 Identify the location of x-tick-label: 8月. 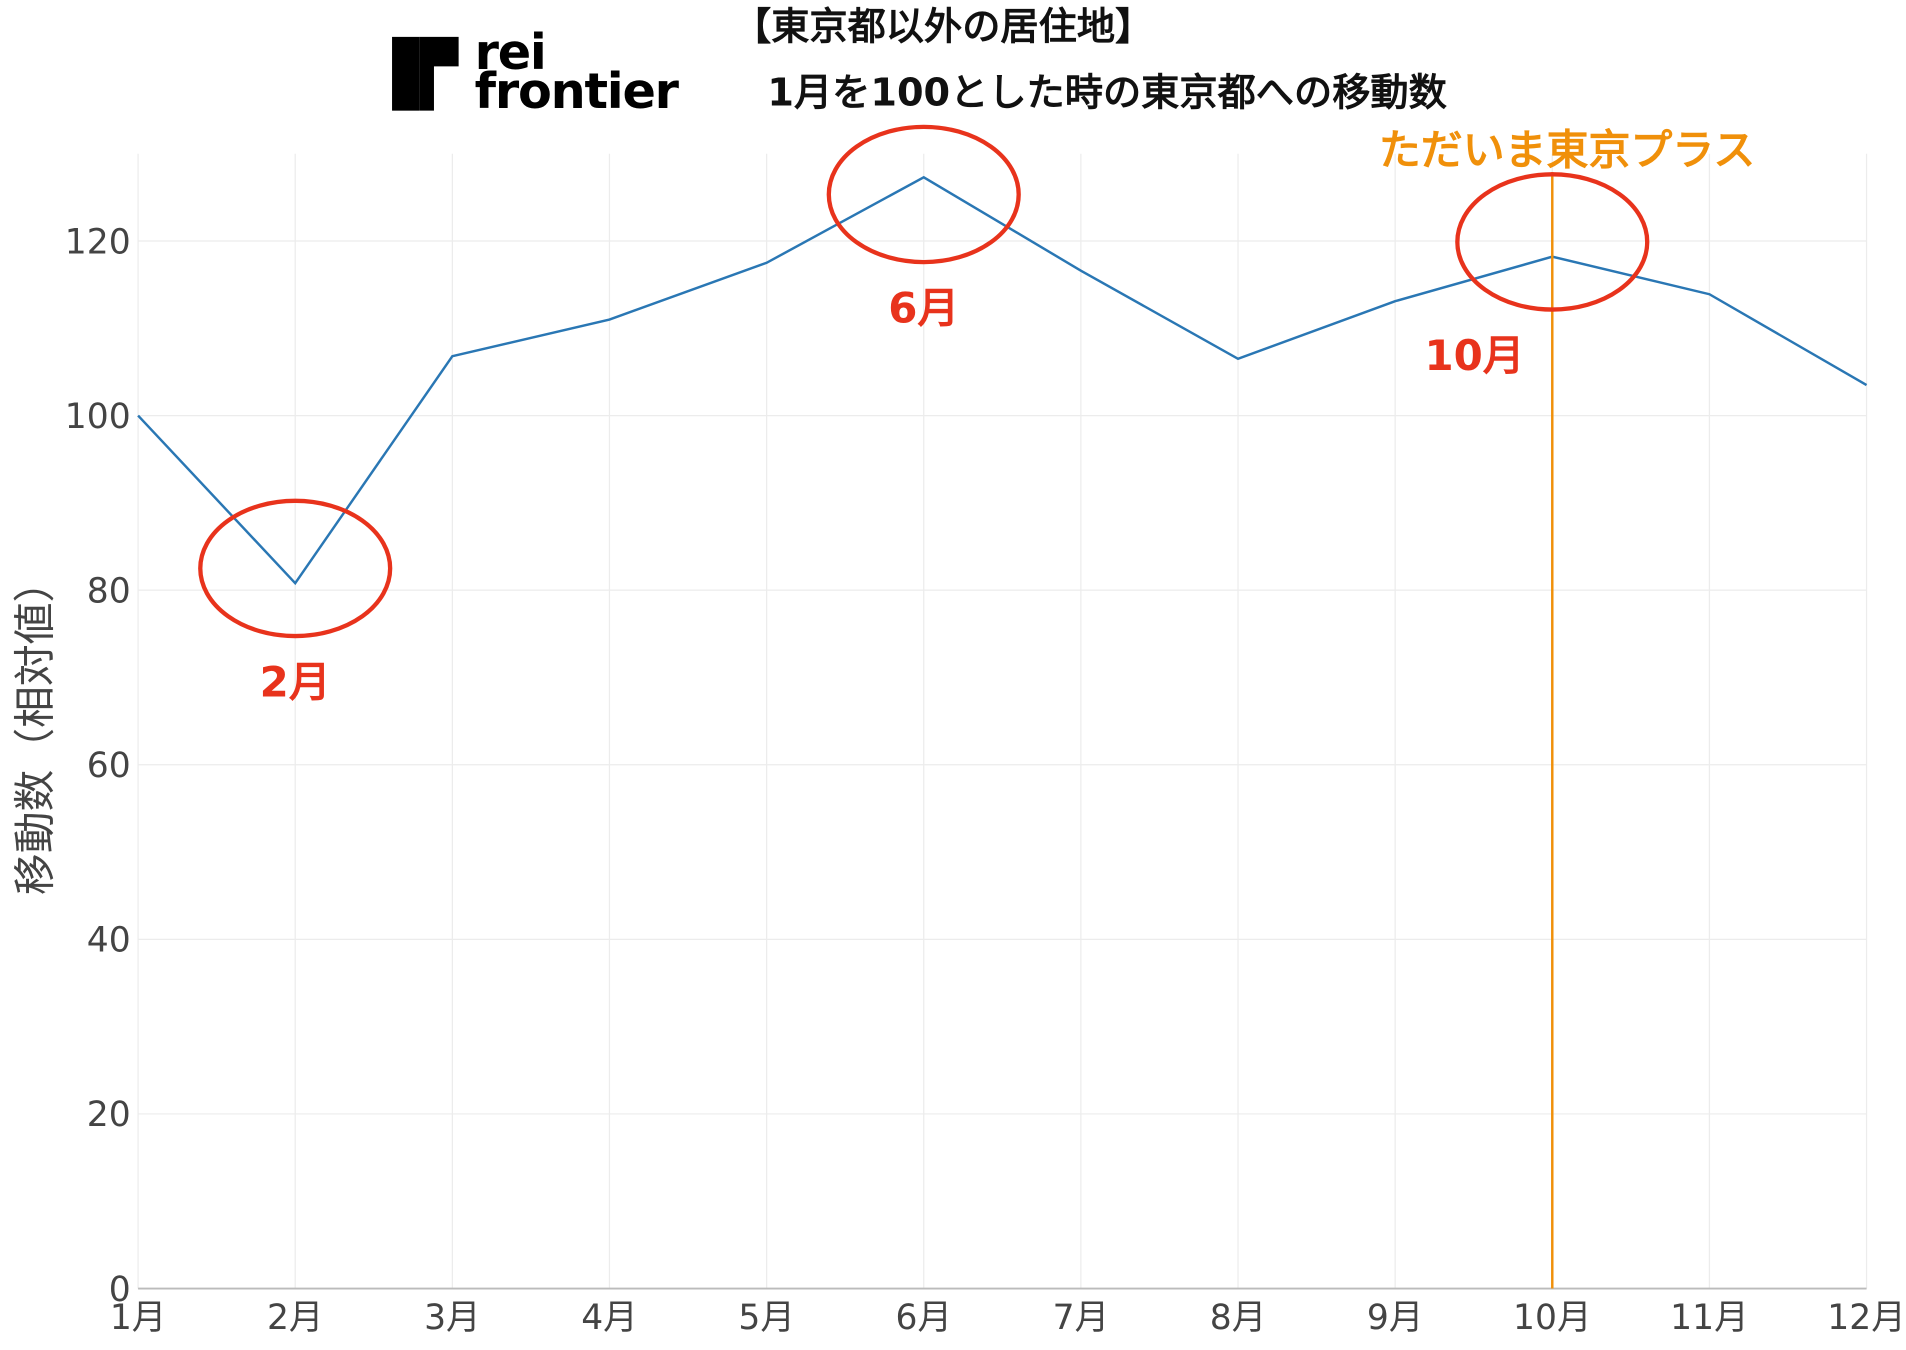
(1238, 1318).